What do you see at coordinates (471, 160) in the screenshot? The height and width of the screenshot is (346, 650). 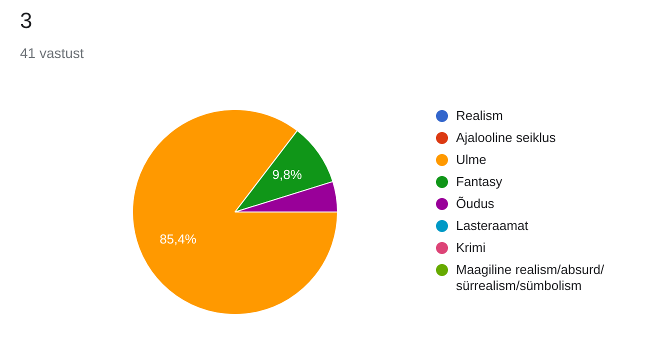 I see `legend-label: Ulme` at bounding box center [471, 160].